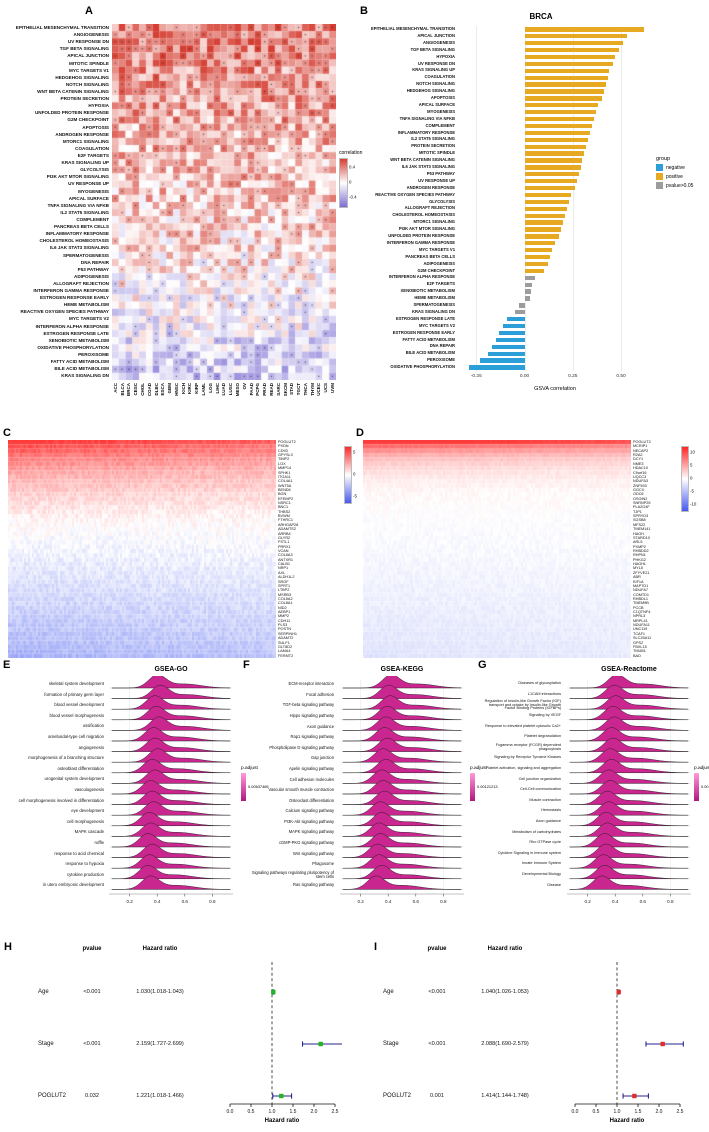 This screenshot has width=709, height=1132. I want to click on pathway-label: WNT BETA CATENIN SIGNALING, so click(73, 91).